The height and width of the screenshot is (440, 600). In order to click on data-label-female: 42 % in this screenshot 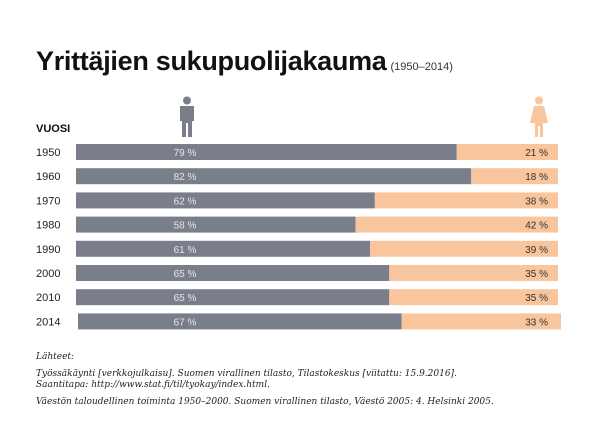, I will do `click(536, 226)`.